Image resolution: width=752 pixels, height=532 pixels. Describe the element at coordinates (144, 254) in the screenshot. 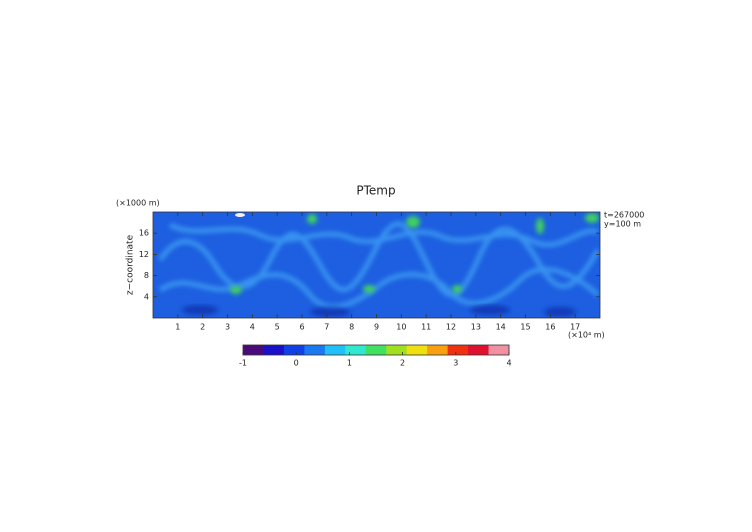

I see `y-tick-label: 12` at that location.